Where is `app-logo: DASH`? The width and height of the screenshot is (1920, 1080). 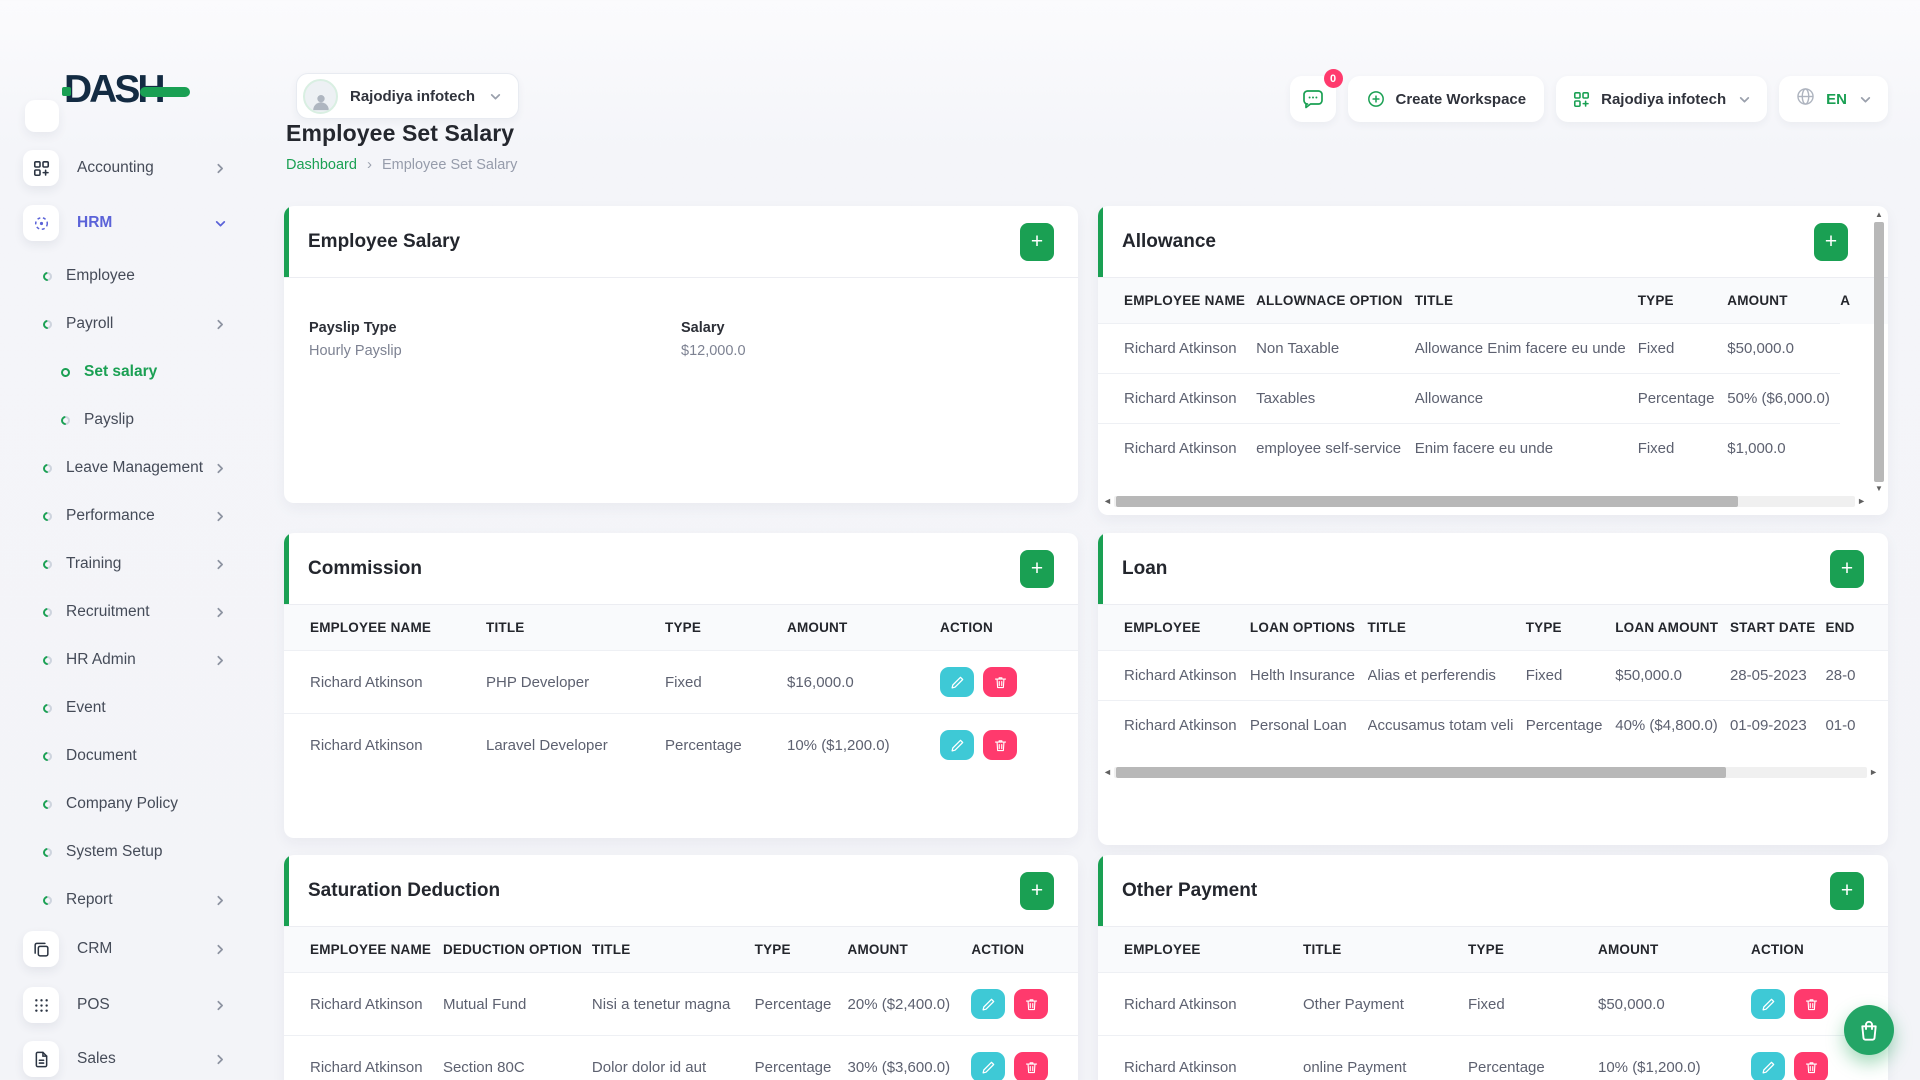
app-logo: DASH is located at coordinates (133, 90).